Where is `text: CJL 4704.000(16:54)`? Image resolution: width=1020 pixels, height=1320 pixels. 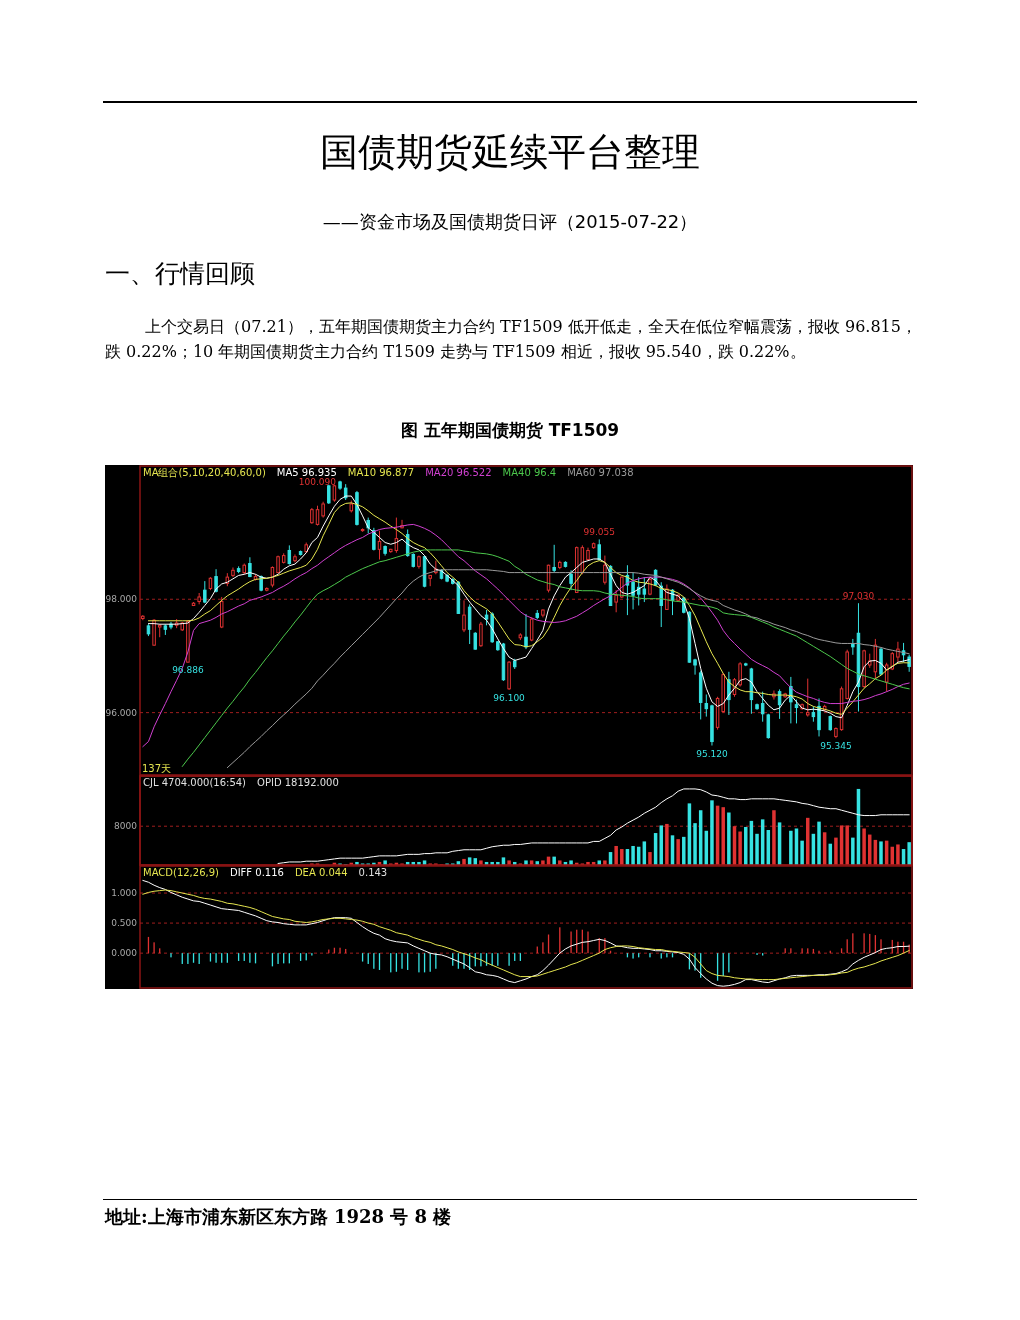 text: CJL 4704.000(16:54) is located at coordinates (195, 782).